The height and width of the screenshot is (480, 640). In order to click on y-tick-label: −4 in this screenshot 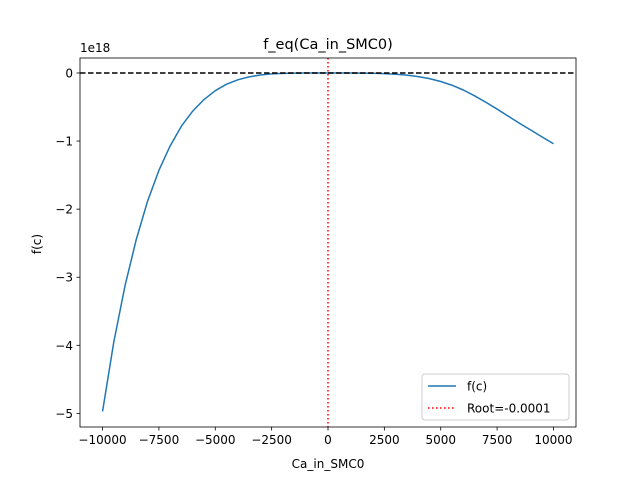, I will do `click(64, 346)`.